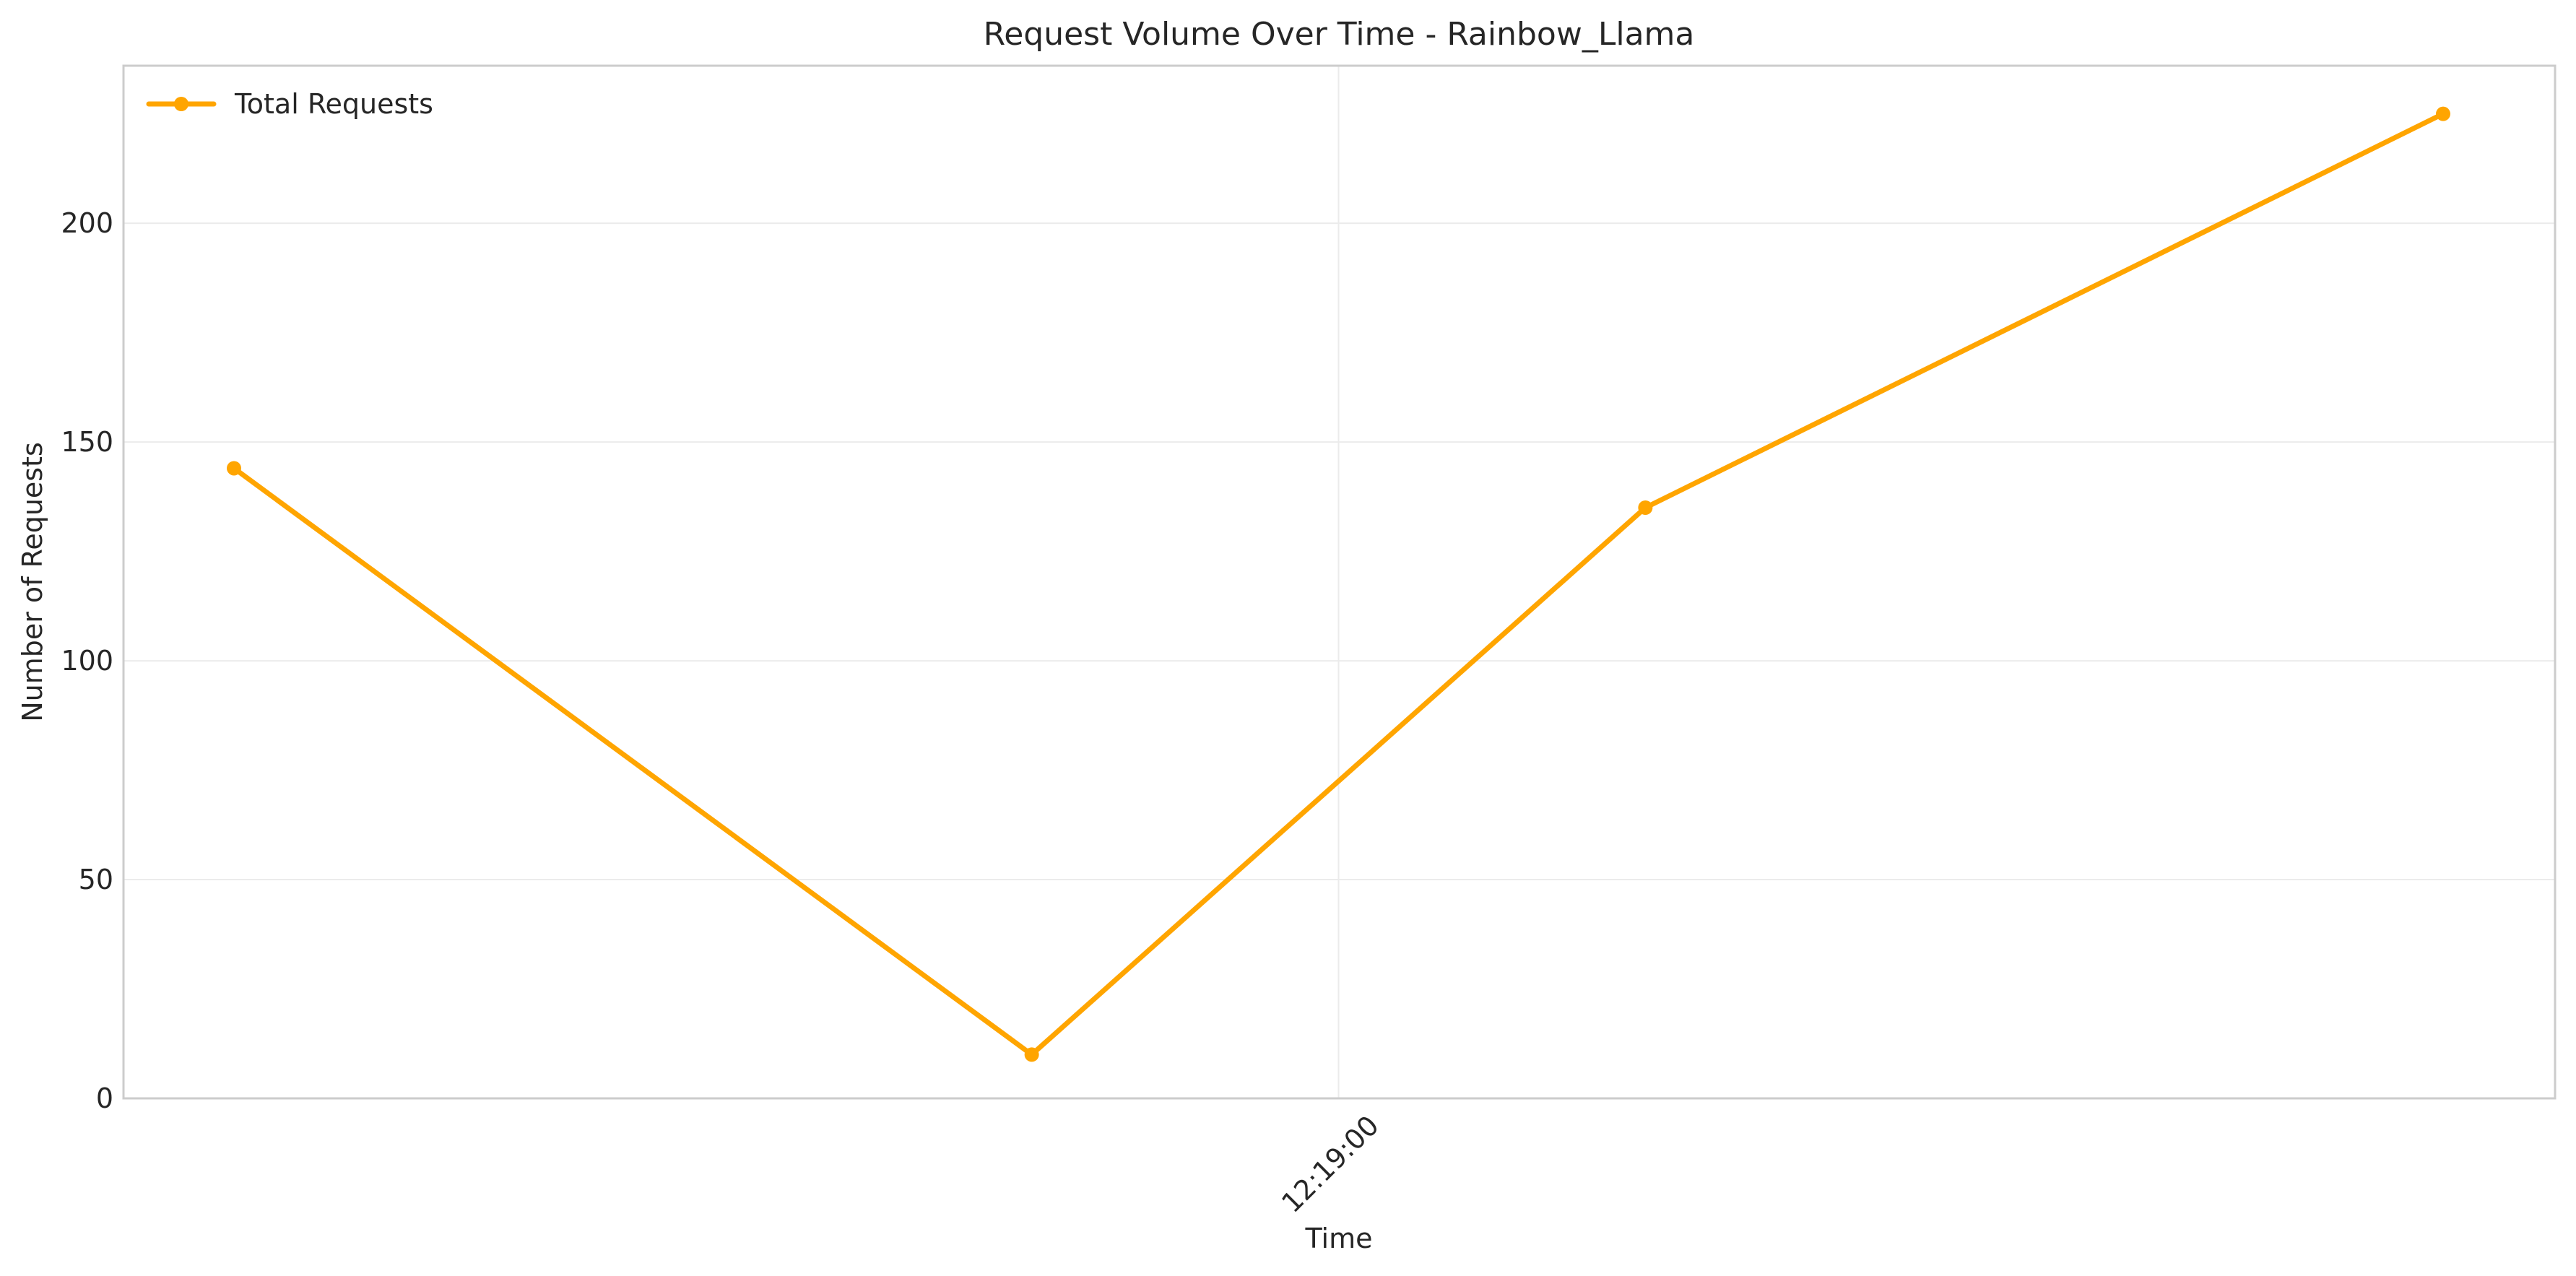  Describe the element at coordinates (96, 879) in the screenshot. I see `y-tick-label: 50` at that location.